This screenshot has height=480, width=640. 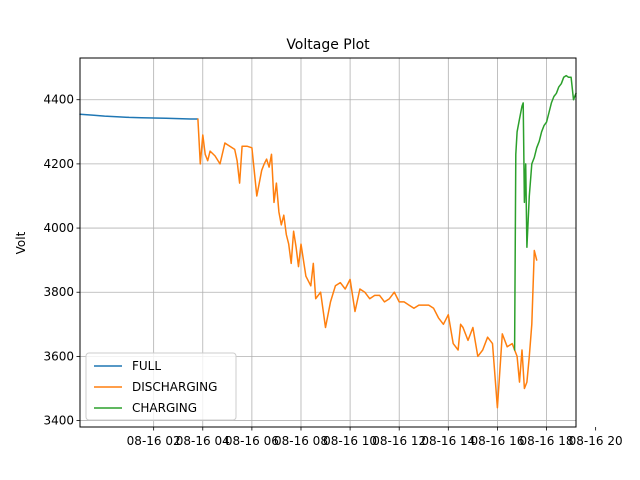 I want to click on x-tick-label: 08-16 10, so click(x=350, y=441).